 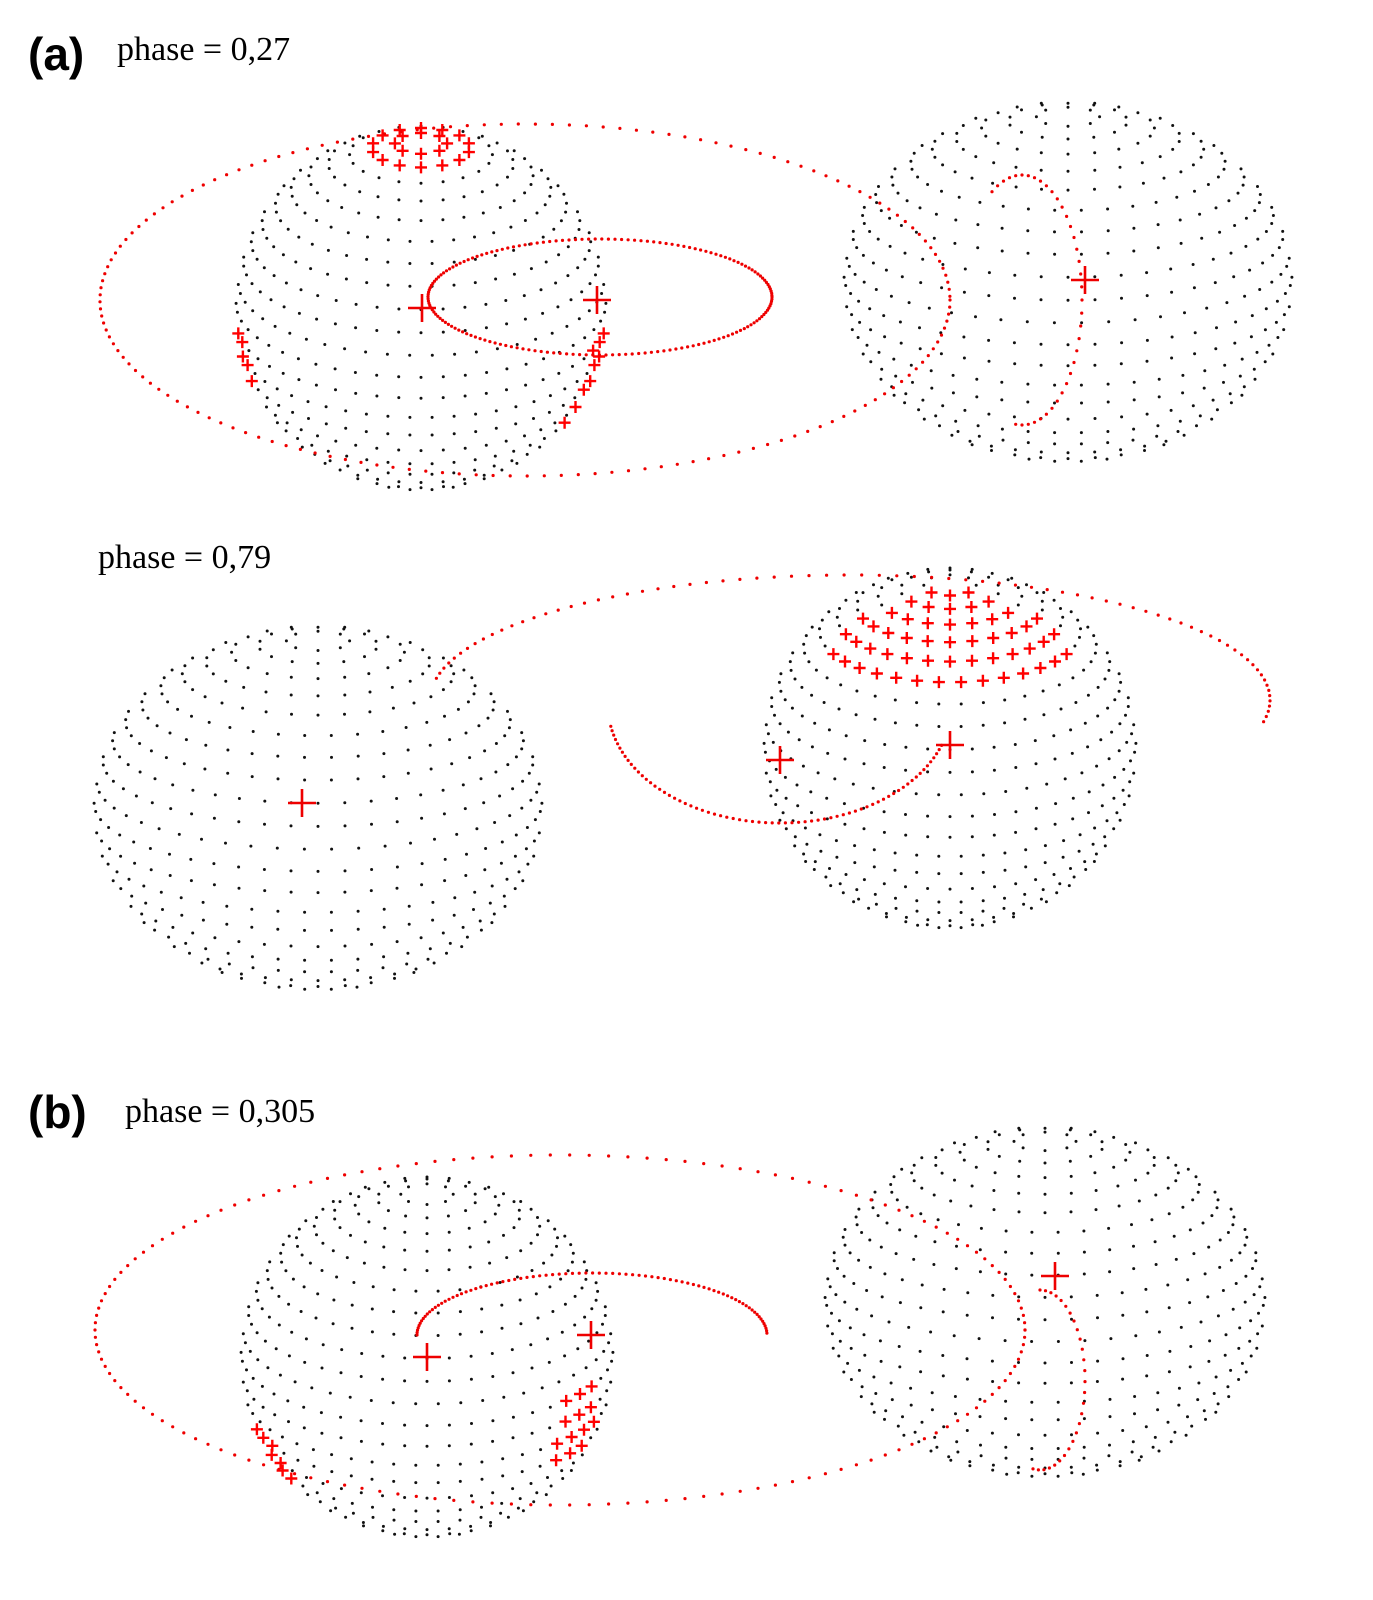 I want to click on phase-caption: phase = 0,79, so click(x=184, y=557).